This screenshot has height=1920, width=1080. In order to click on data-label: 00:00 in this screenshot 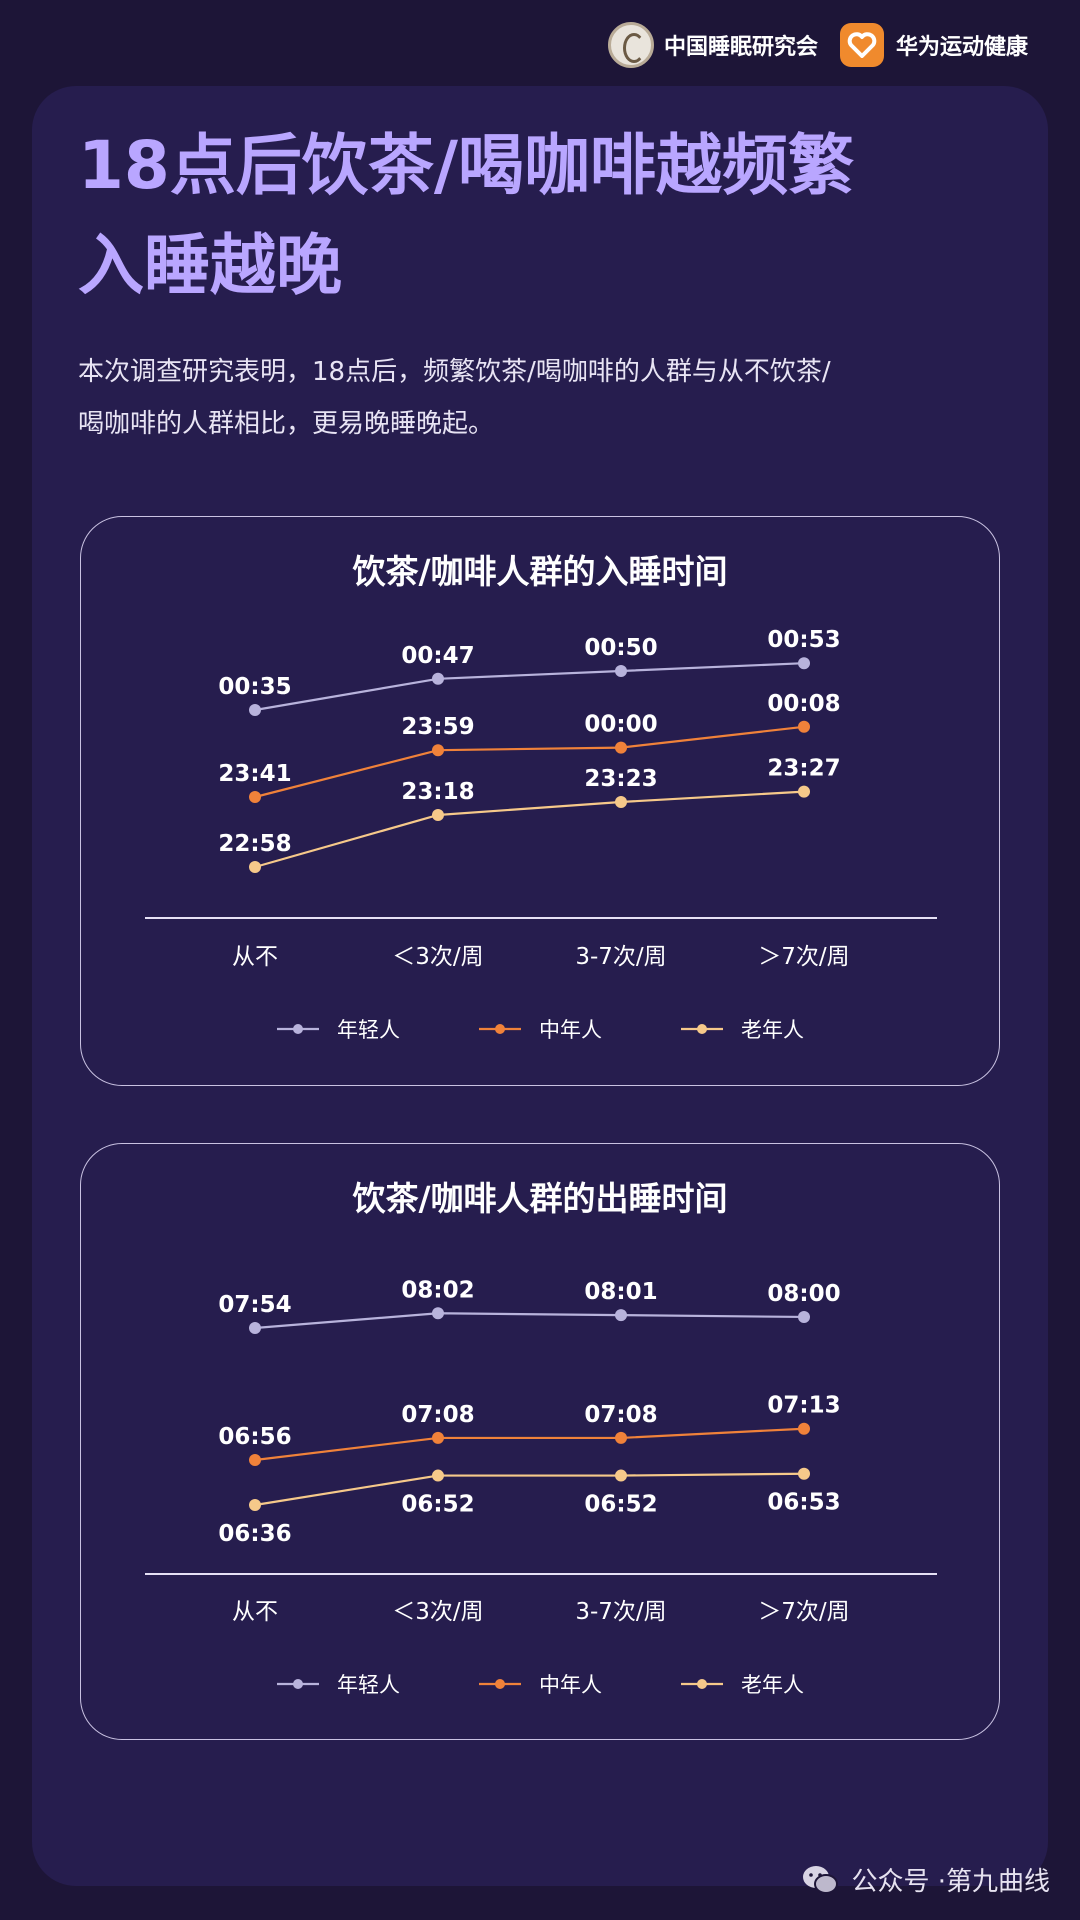, I will do `click(620, 725)`.